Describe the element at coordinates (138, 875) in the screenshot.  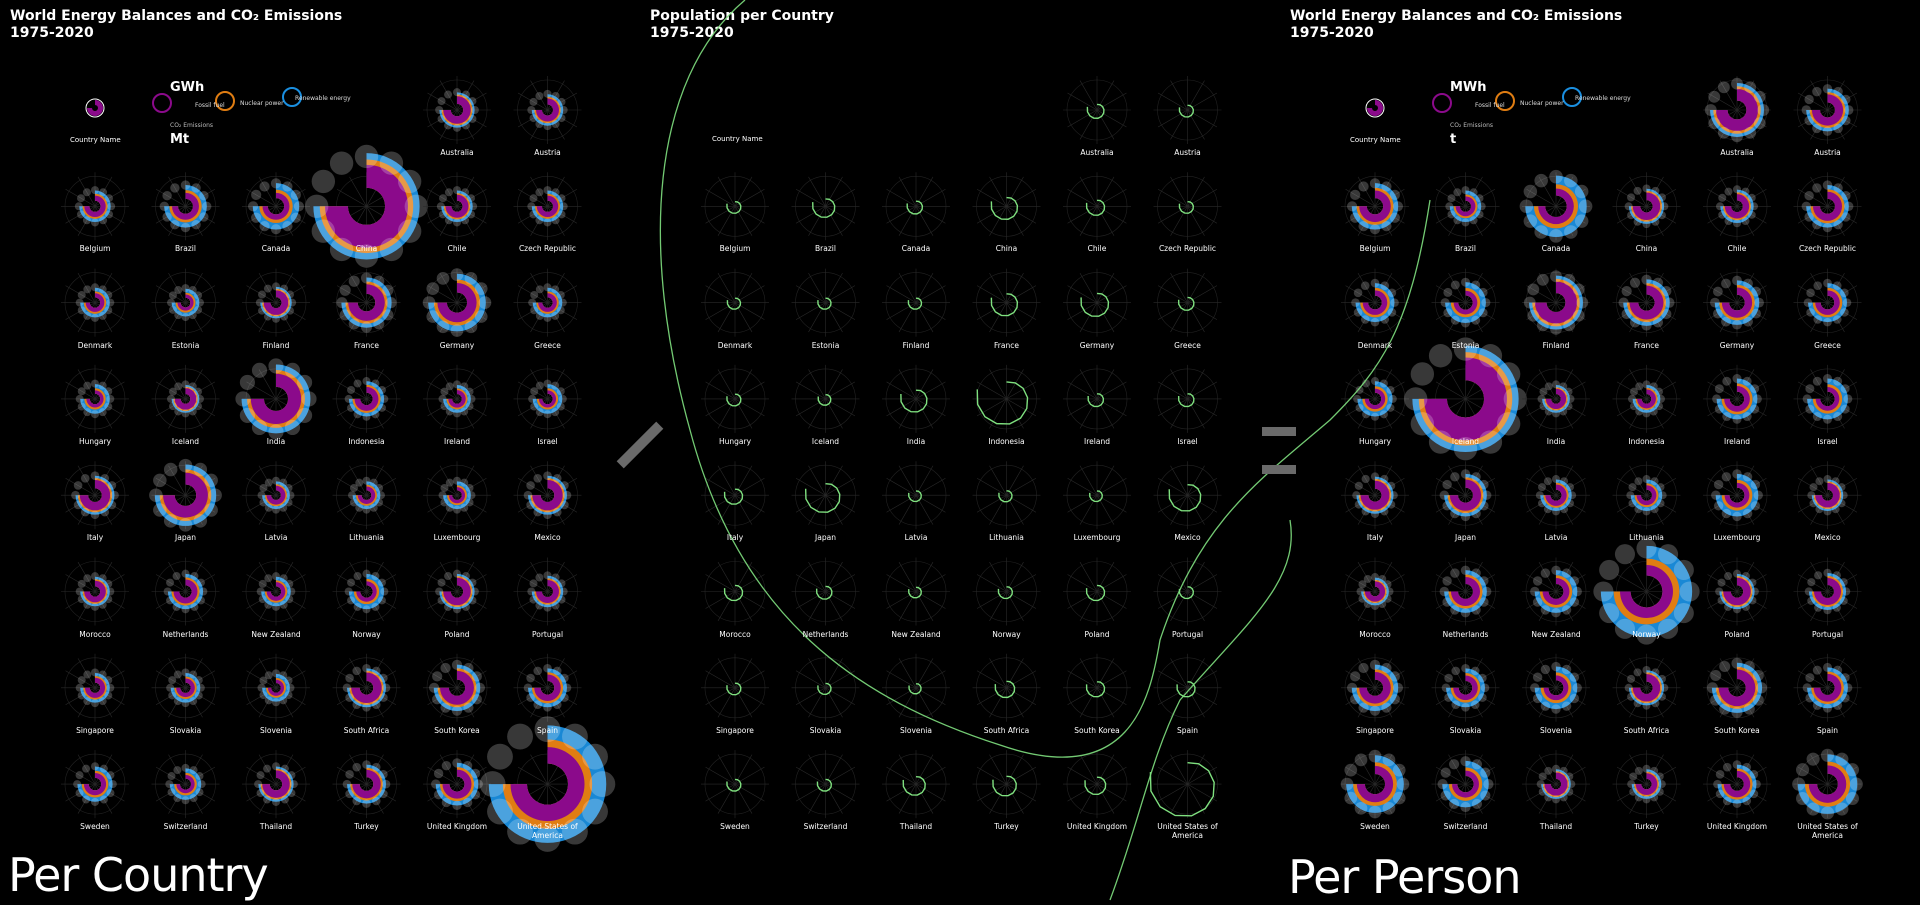
I see `caption-per-country: Per Country` at that location.